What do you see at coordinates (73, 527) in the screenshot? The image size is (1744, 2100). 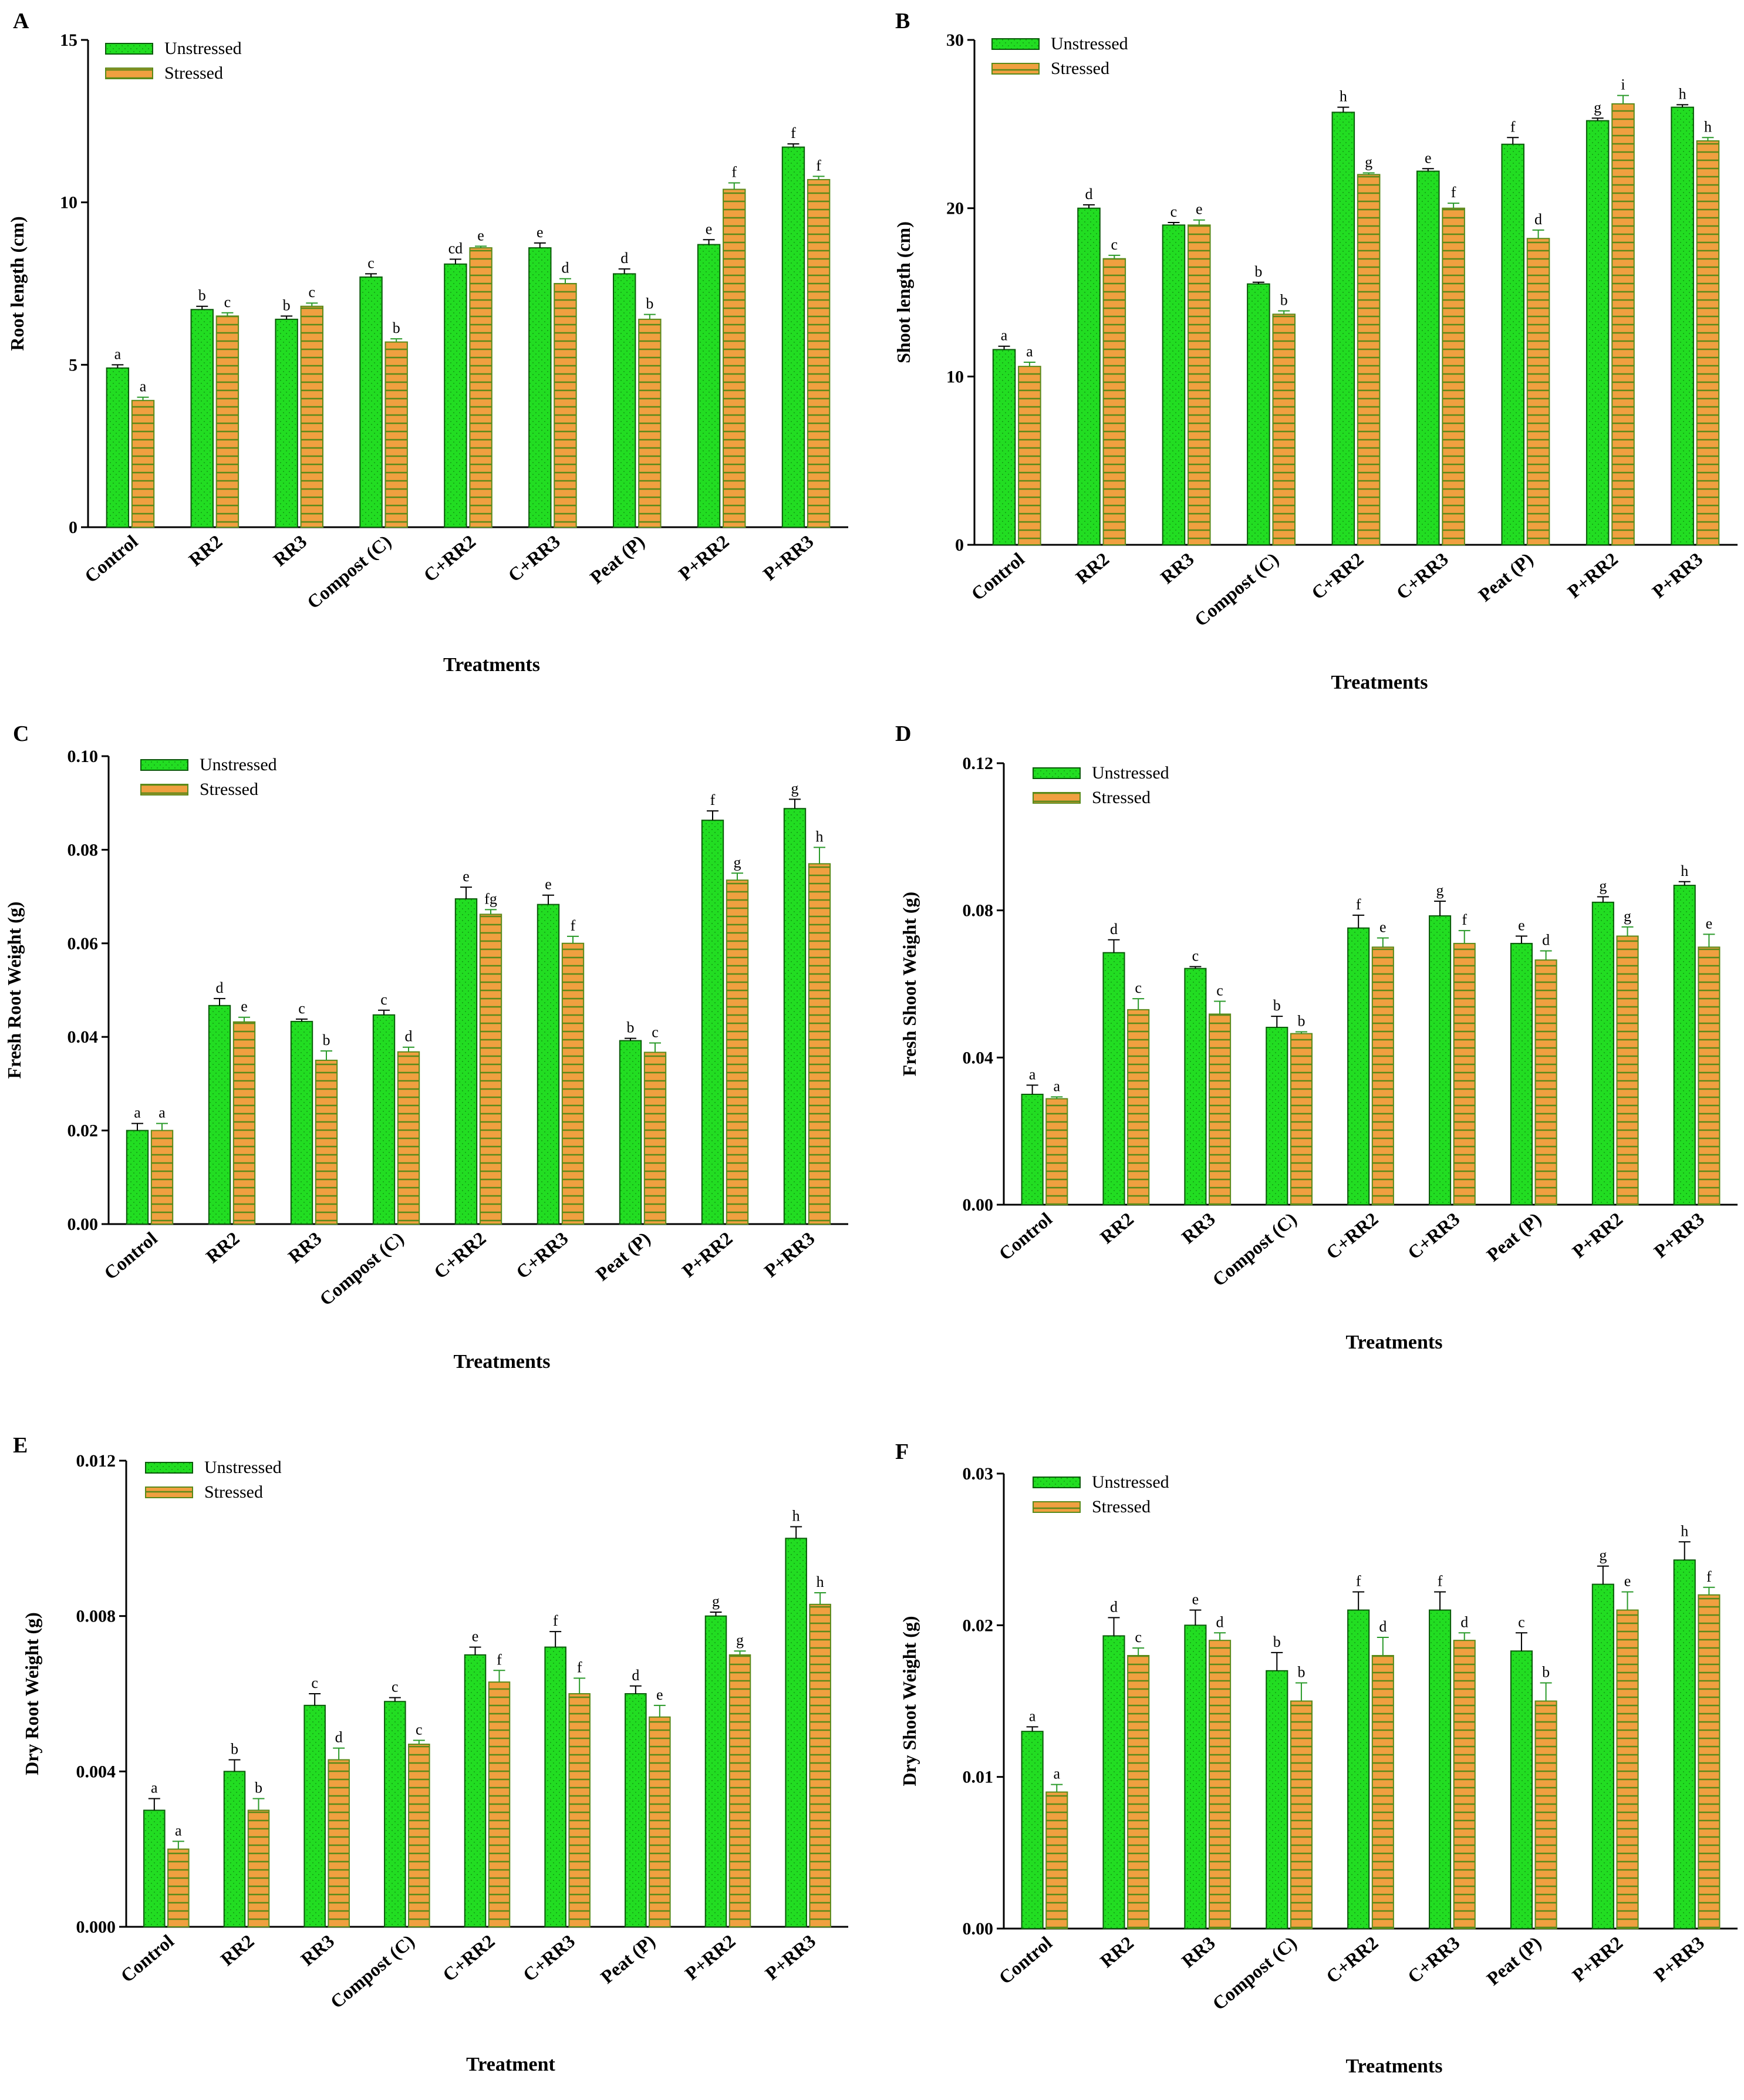 I see `y-tick-label: 0` at bounding box center [73, 527].